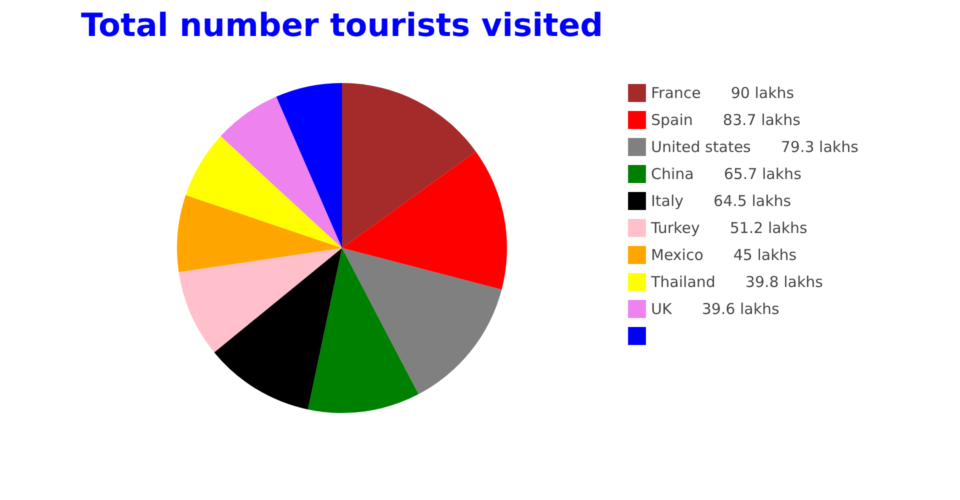 The width and height of the screenshot is (960, 500). What do you see at coordinates (726, 174) in the screenshot?
I see `legend-label: China 65.7 lakhs` at bounding box center [726, 174].